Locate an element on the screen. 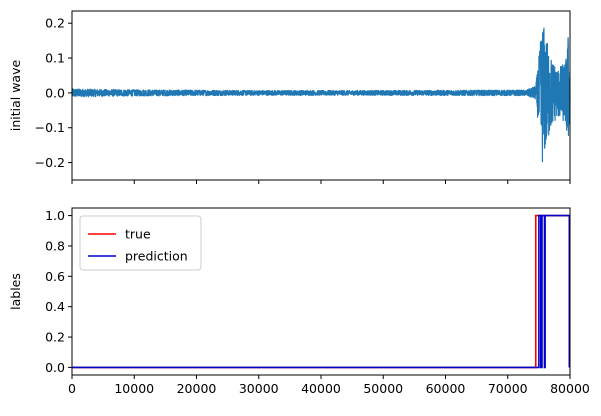 Image resolution: width=601 pixels, height=416 pixels. y-tick-label: 1.0 is located at coordinates (55, 215).